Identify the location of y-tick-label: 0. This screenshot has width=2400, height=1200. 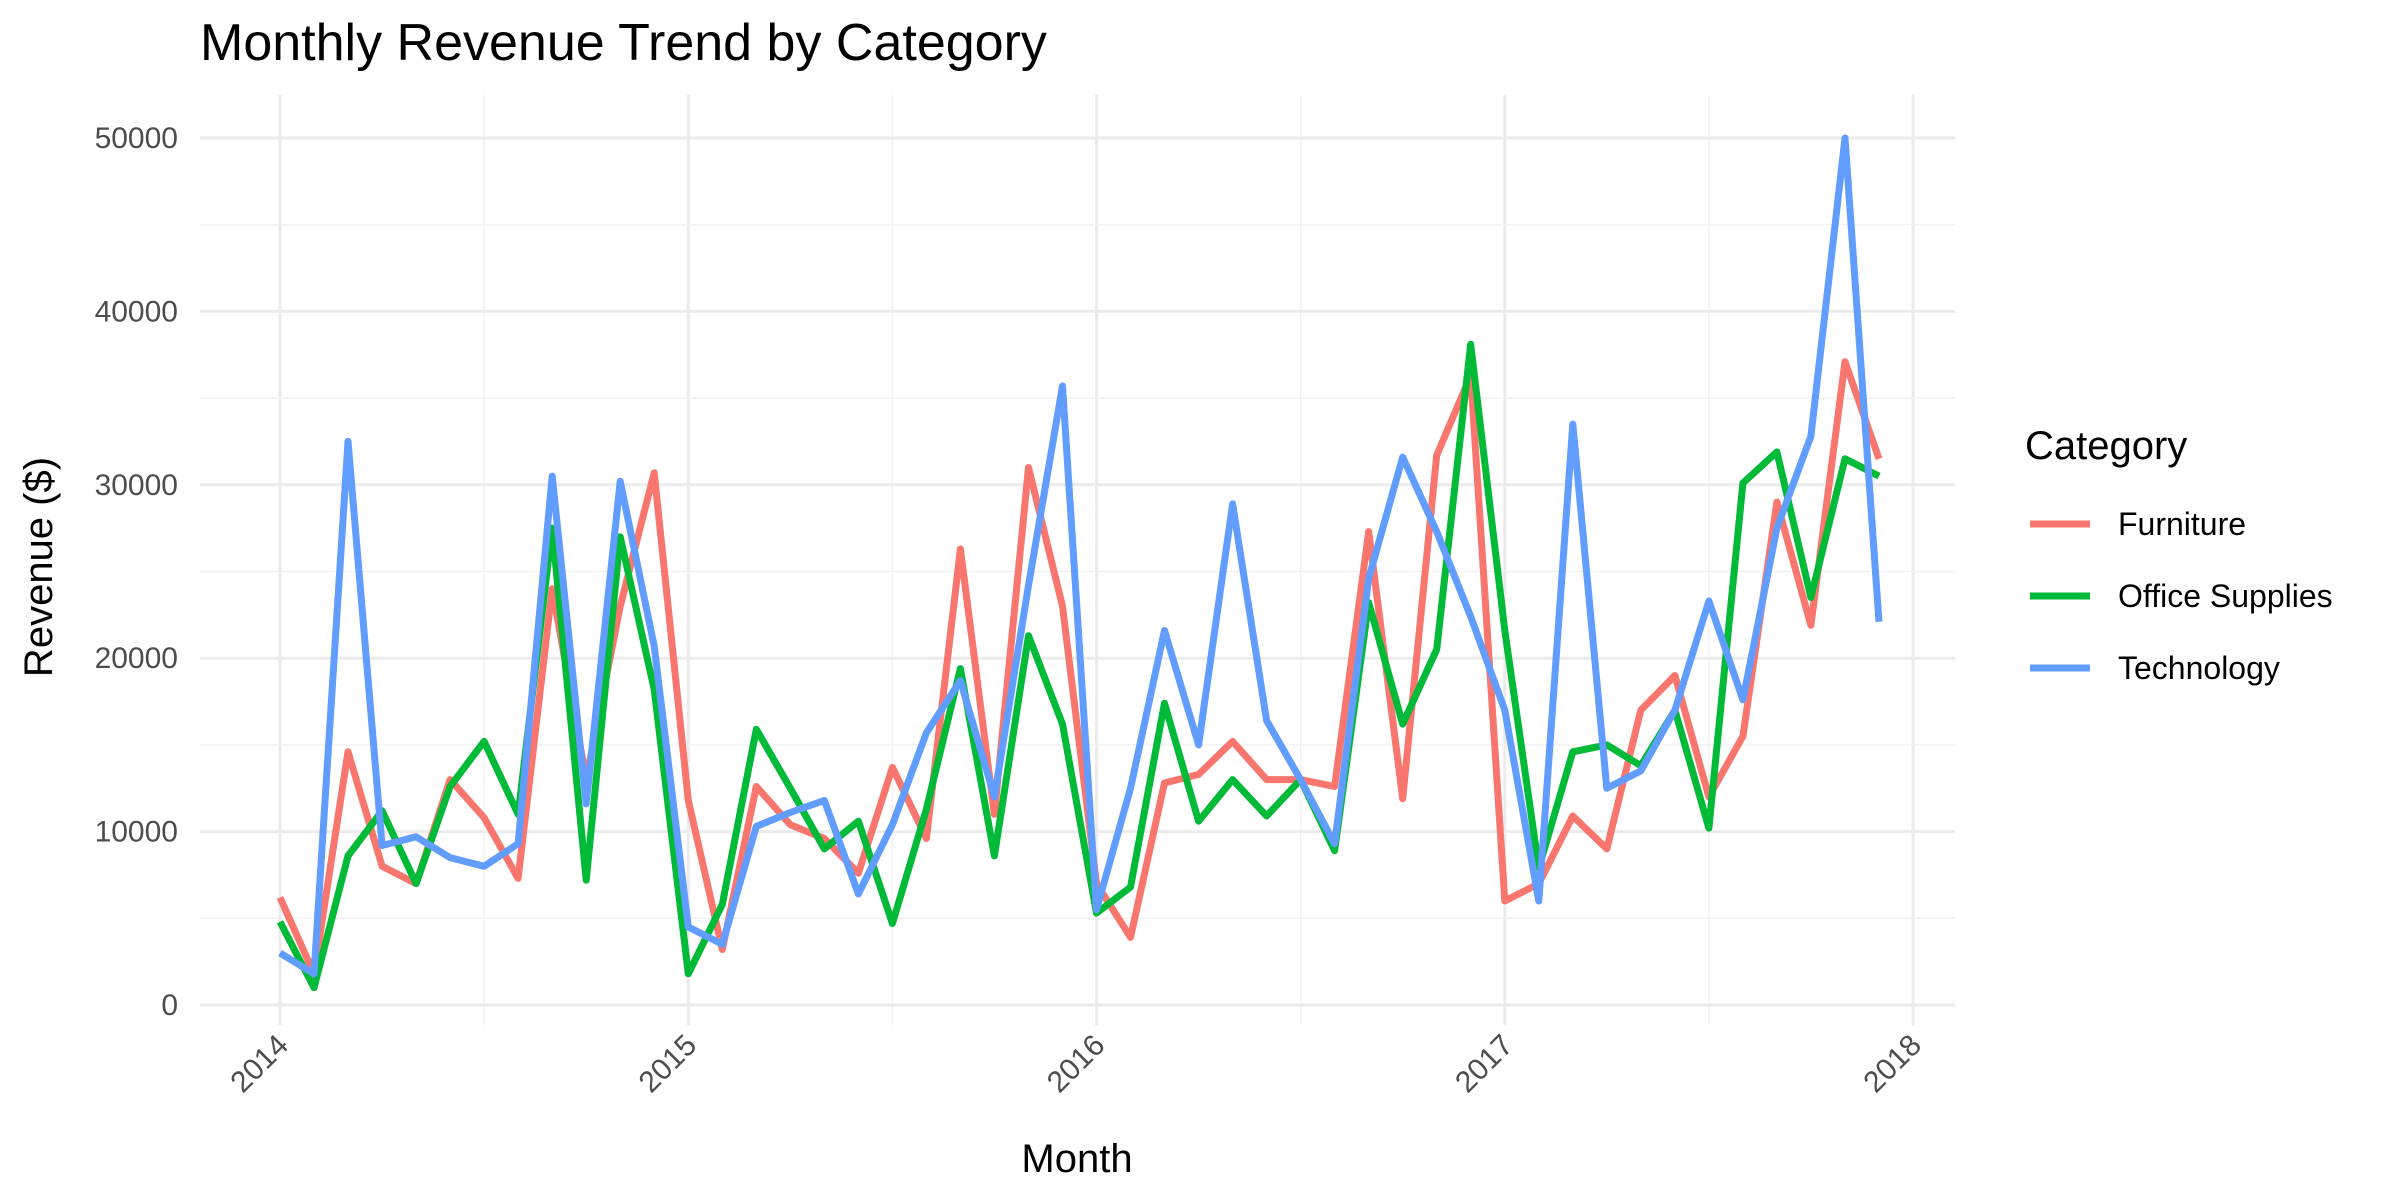
(169, 1005).